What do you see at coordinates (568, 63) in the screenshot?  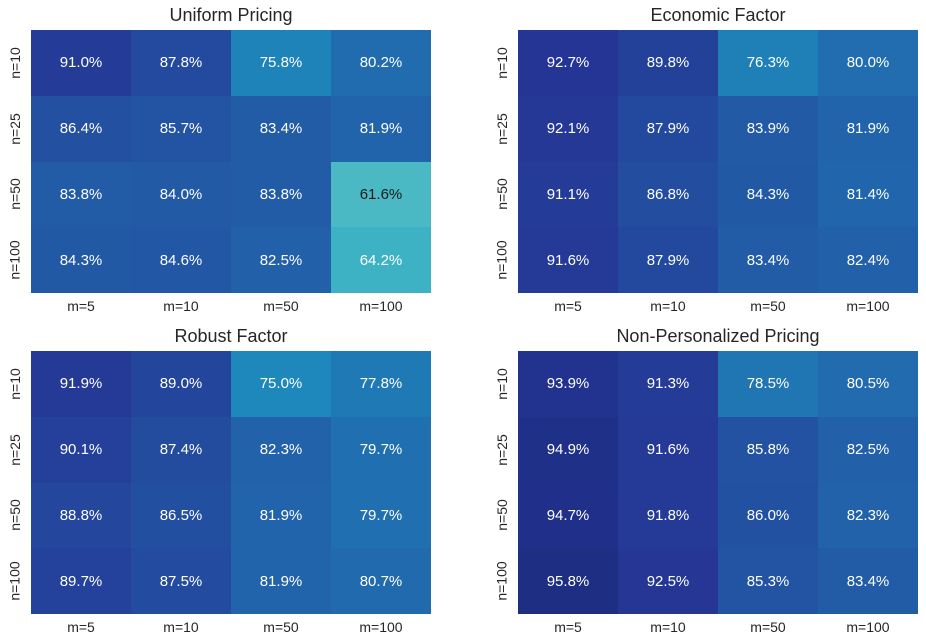 I see `heatmap-cell: 92.7%` at bounding box center [568, 63].